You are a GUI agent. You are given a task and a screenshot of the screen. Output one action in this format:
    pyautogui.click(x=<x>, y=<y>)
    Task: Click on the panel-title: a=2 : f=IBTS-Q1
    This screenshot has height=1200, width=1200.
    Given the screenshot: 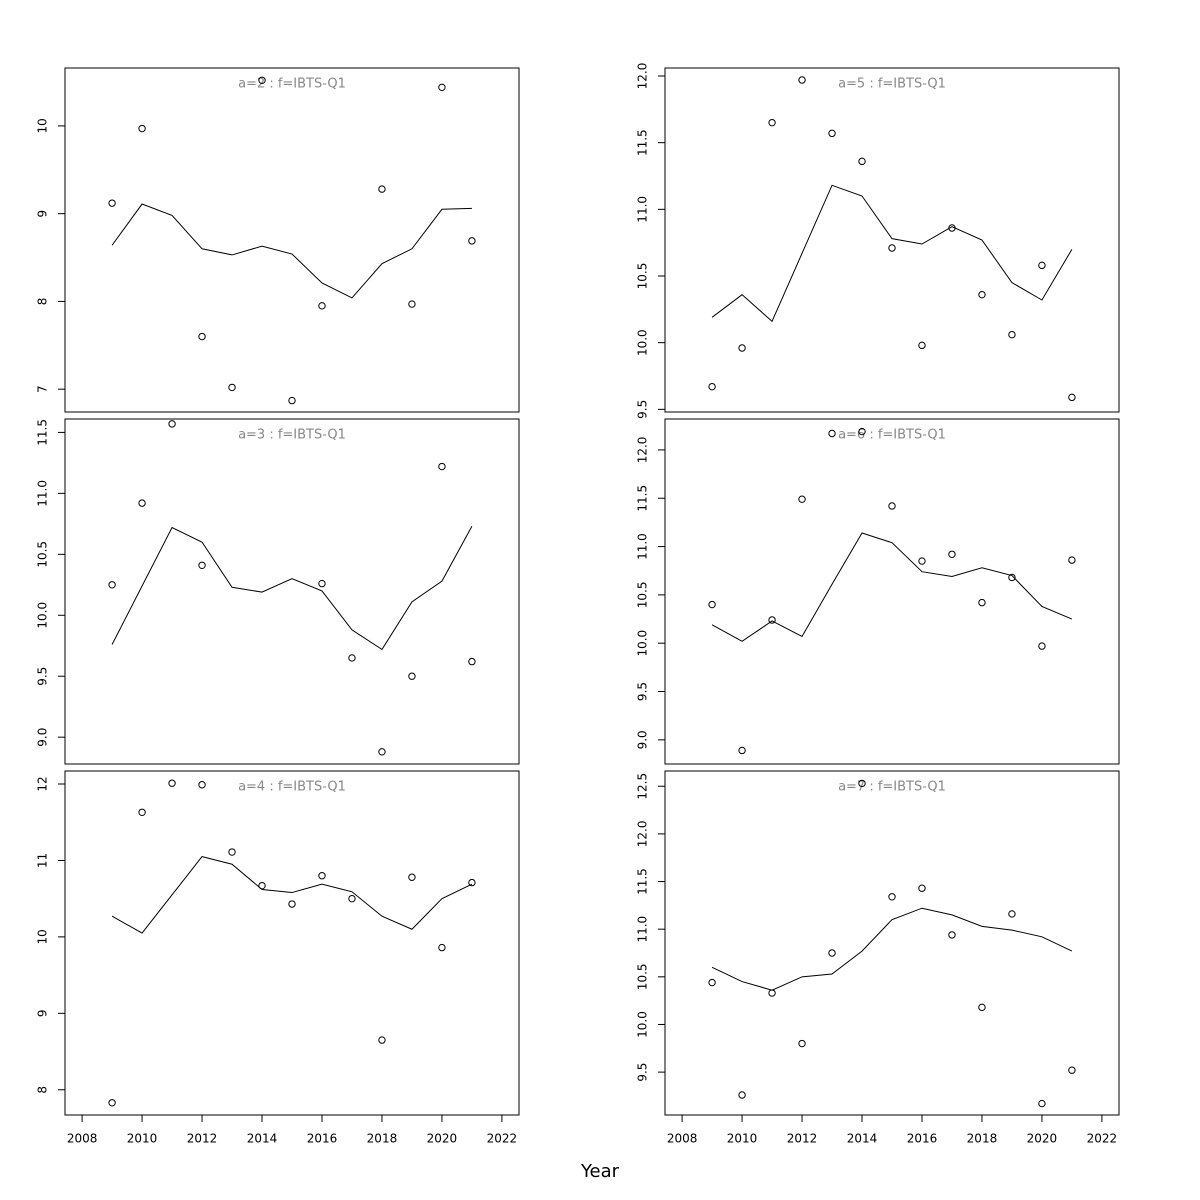 What is the action you would take?
    pyautogui.click(x=292, y=84)
    